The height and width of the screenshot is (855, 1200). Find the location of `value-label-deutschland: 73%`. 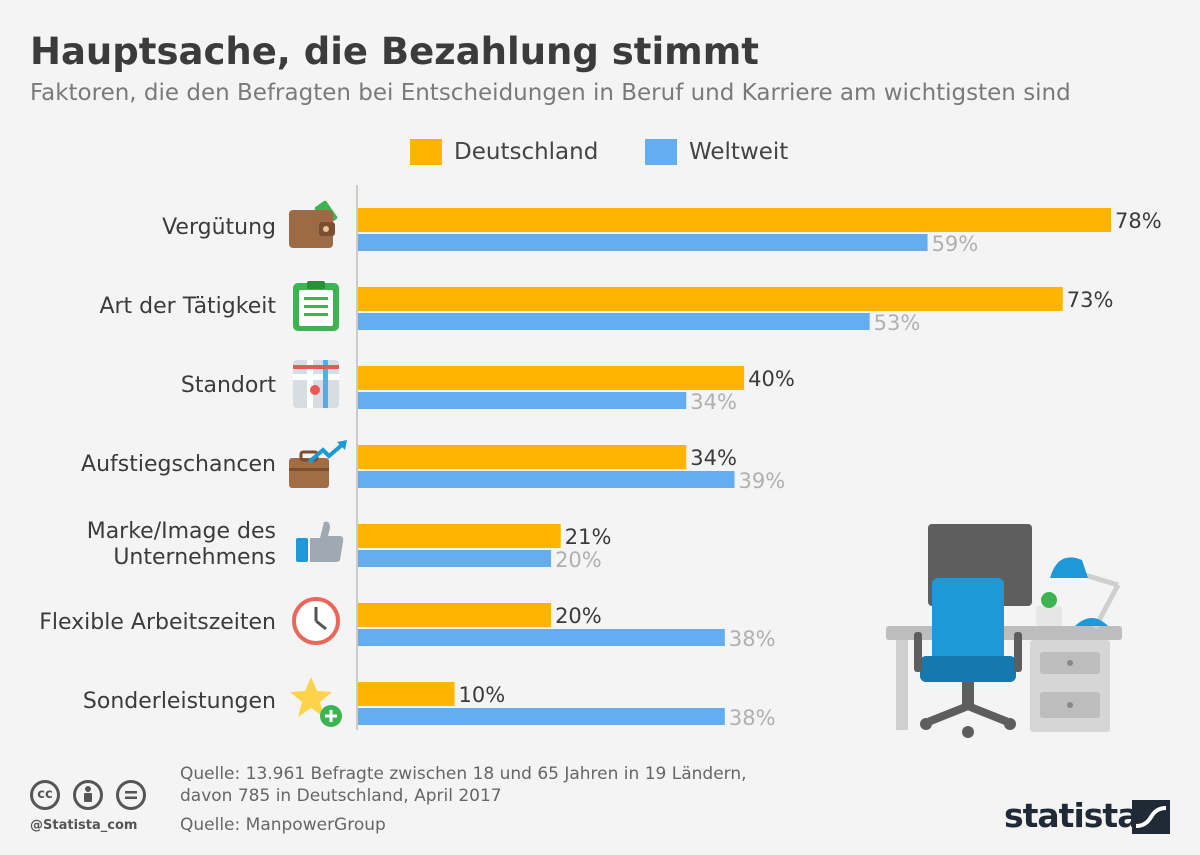

value-label-deutschland: 73% is located at coordinates (1090, 300).